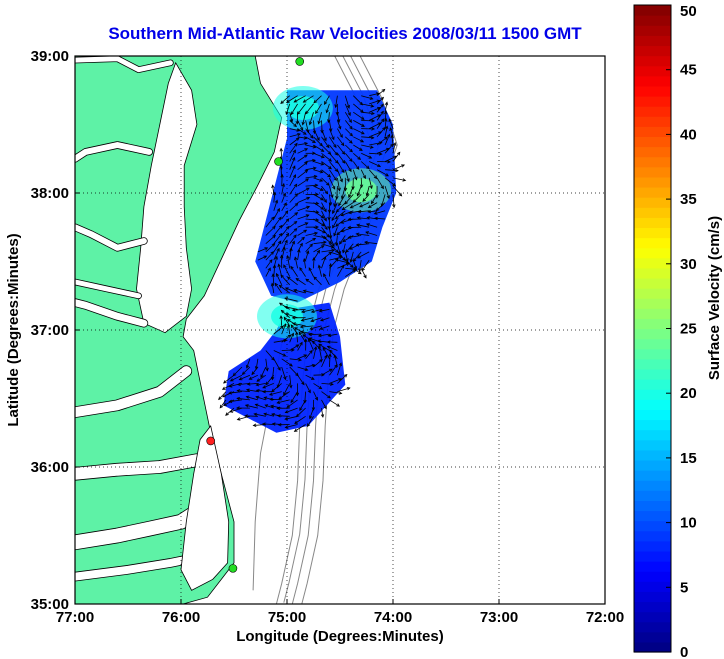 This screenshot has width=724, height=659. I want to click on colorbar-tick-label: 40, so click(688, 134).